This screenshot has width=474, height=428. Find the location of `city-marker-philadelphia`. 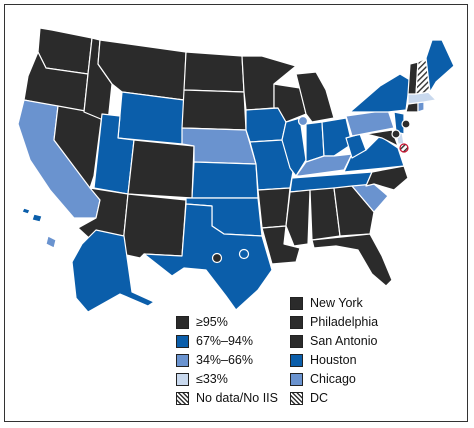

city-marker-philadelphia is located at coordinates (396, 134).